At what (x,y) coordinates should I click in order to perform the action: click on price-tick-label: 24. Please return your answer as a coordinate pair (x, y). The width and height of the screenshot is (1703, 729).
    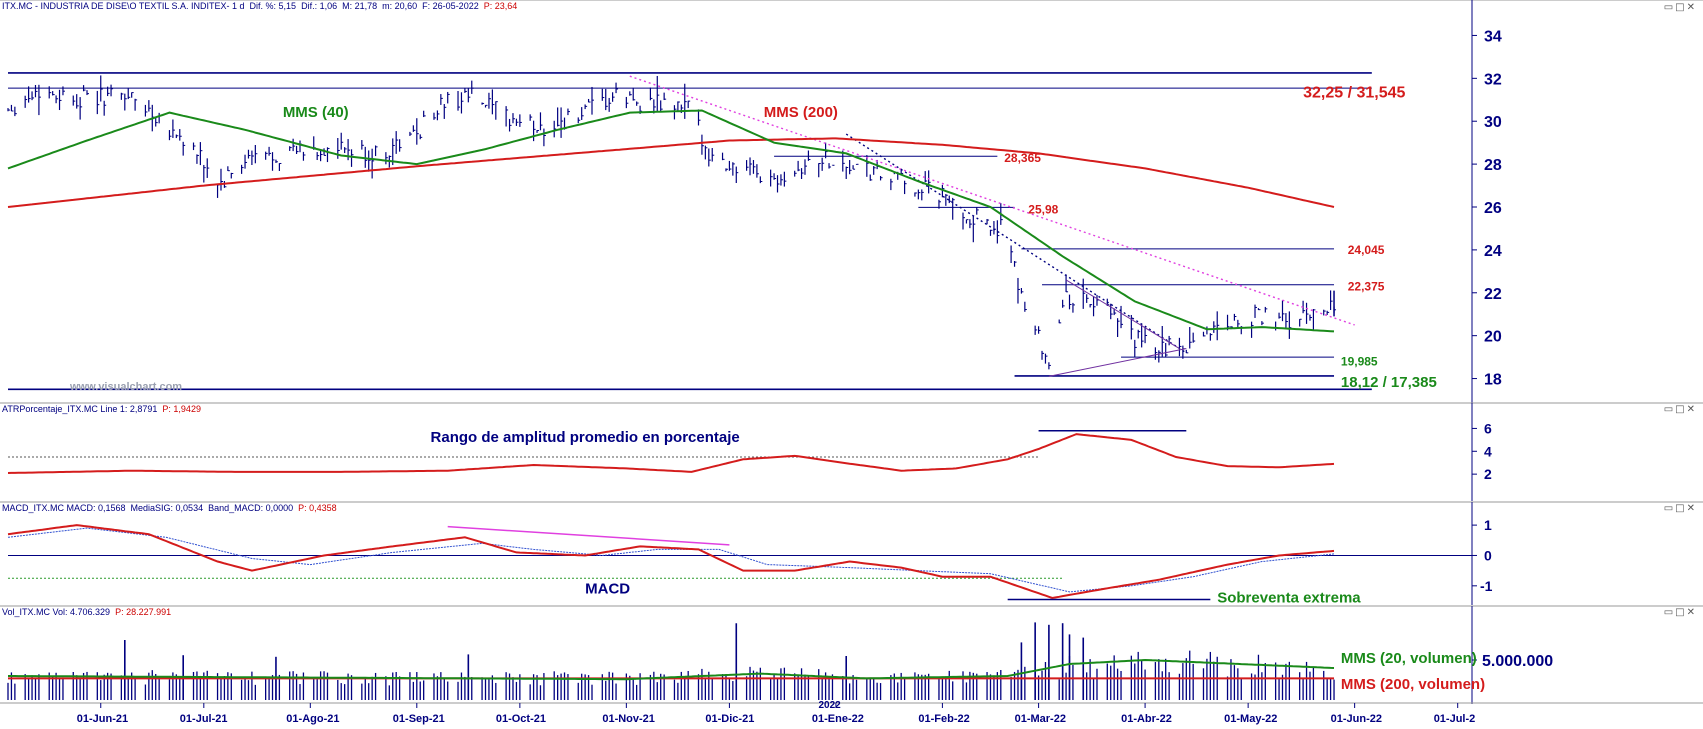
    Looking at the image, I should click on (1493, 251).